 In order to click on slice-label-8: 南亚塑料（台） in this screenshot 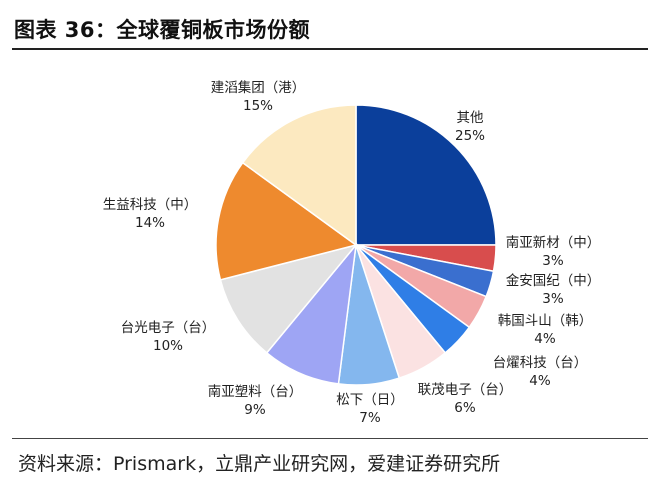, I will do `click(255, 392)`.